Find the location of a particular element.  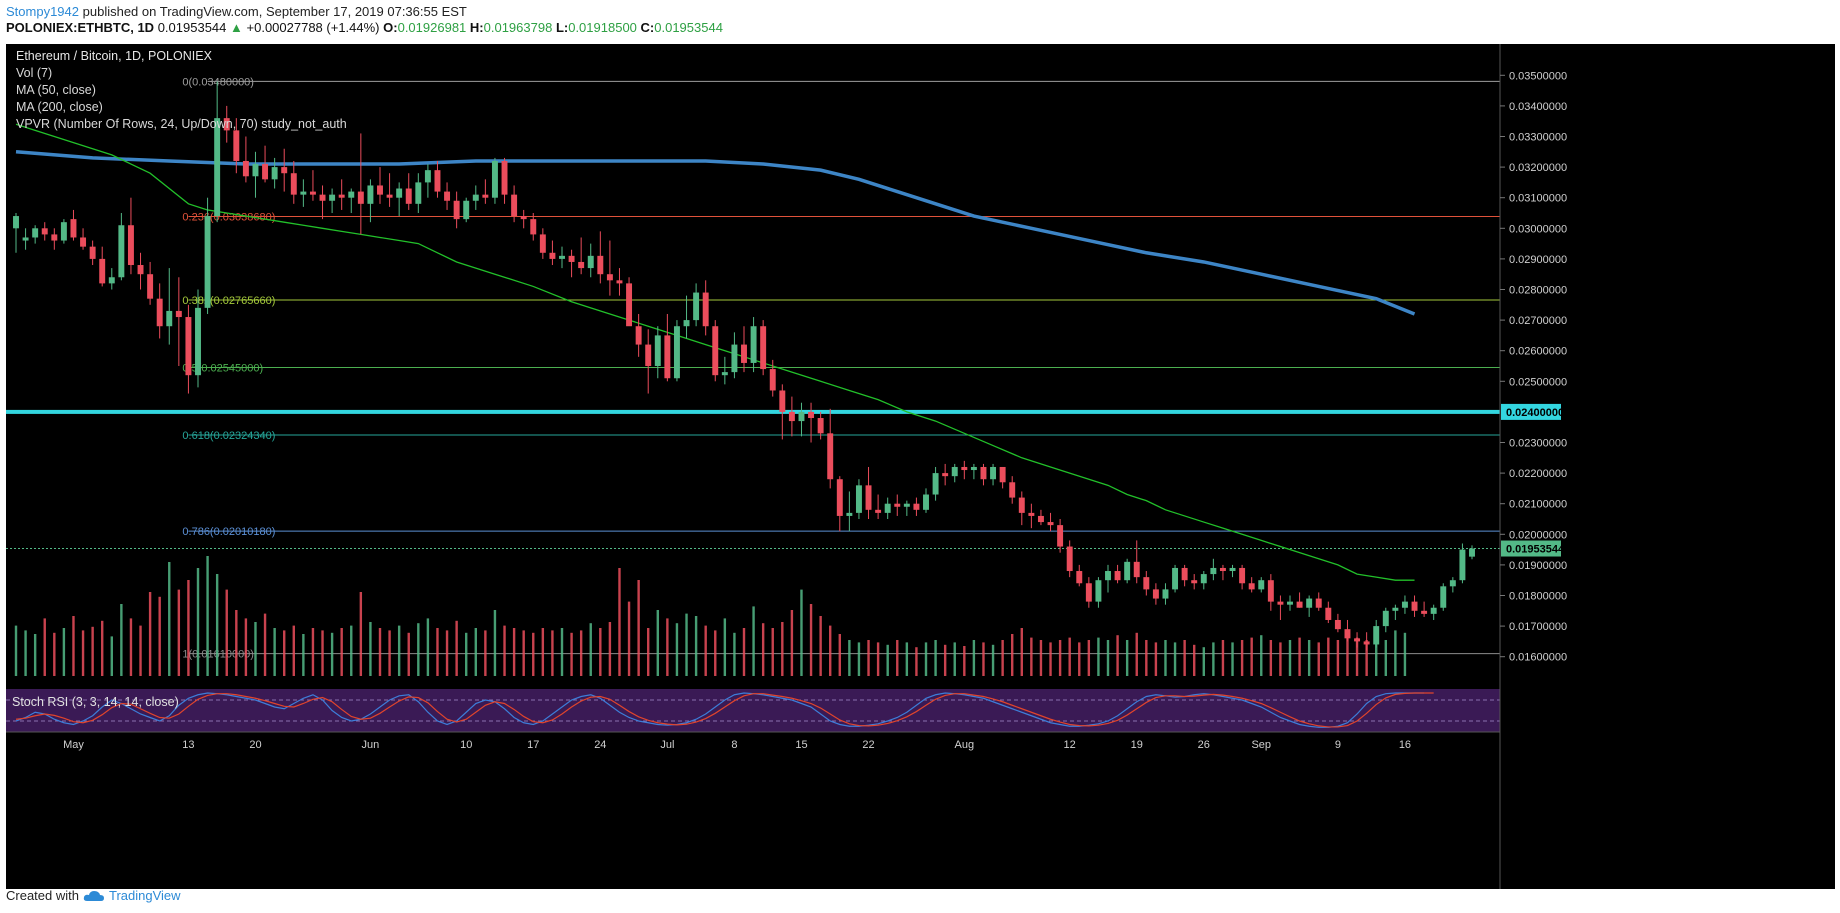

price-tick-label: 0.03100000 is located at coordinates (1538, 199).